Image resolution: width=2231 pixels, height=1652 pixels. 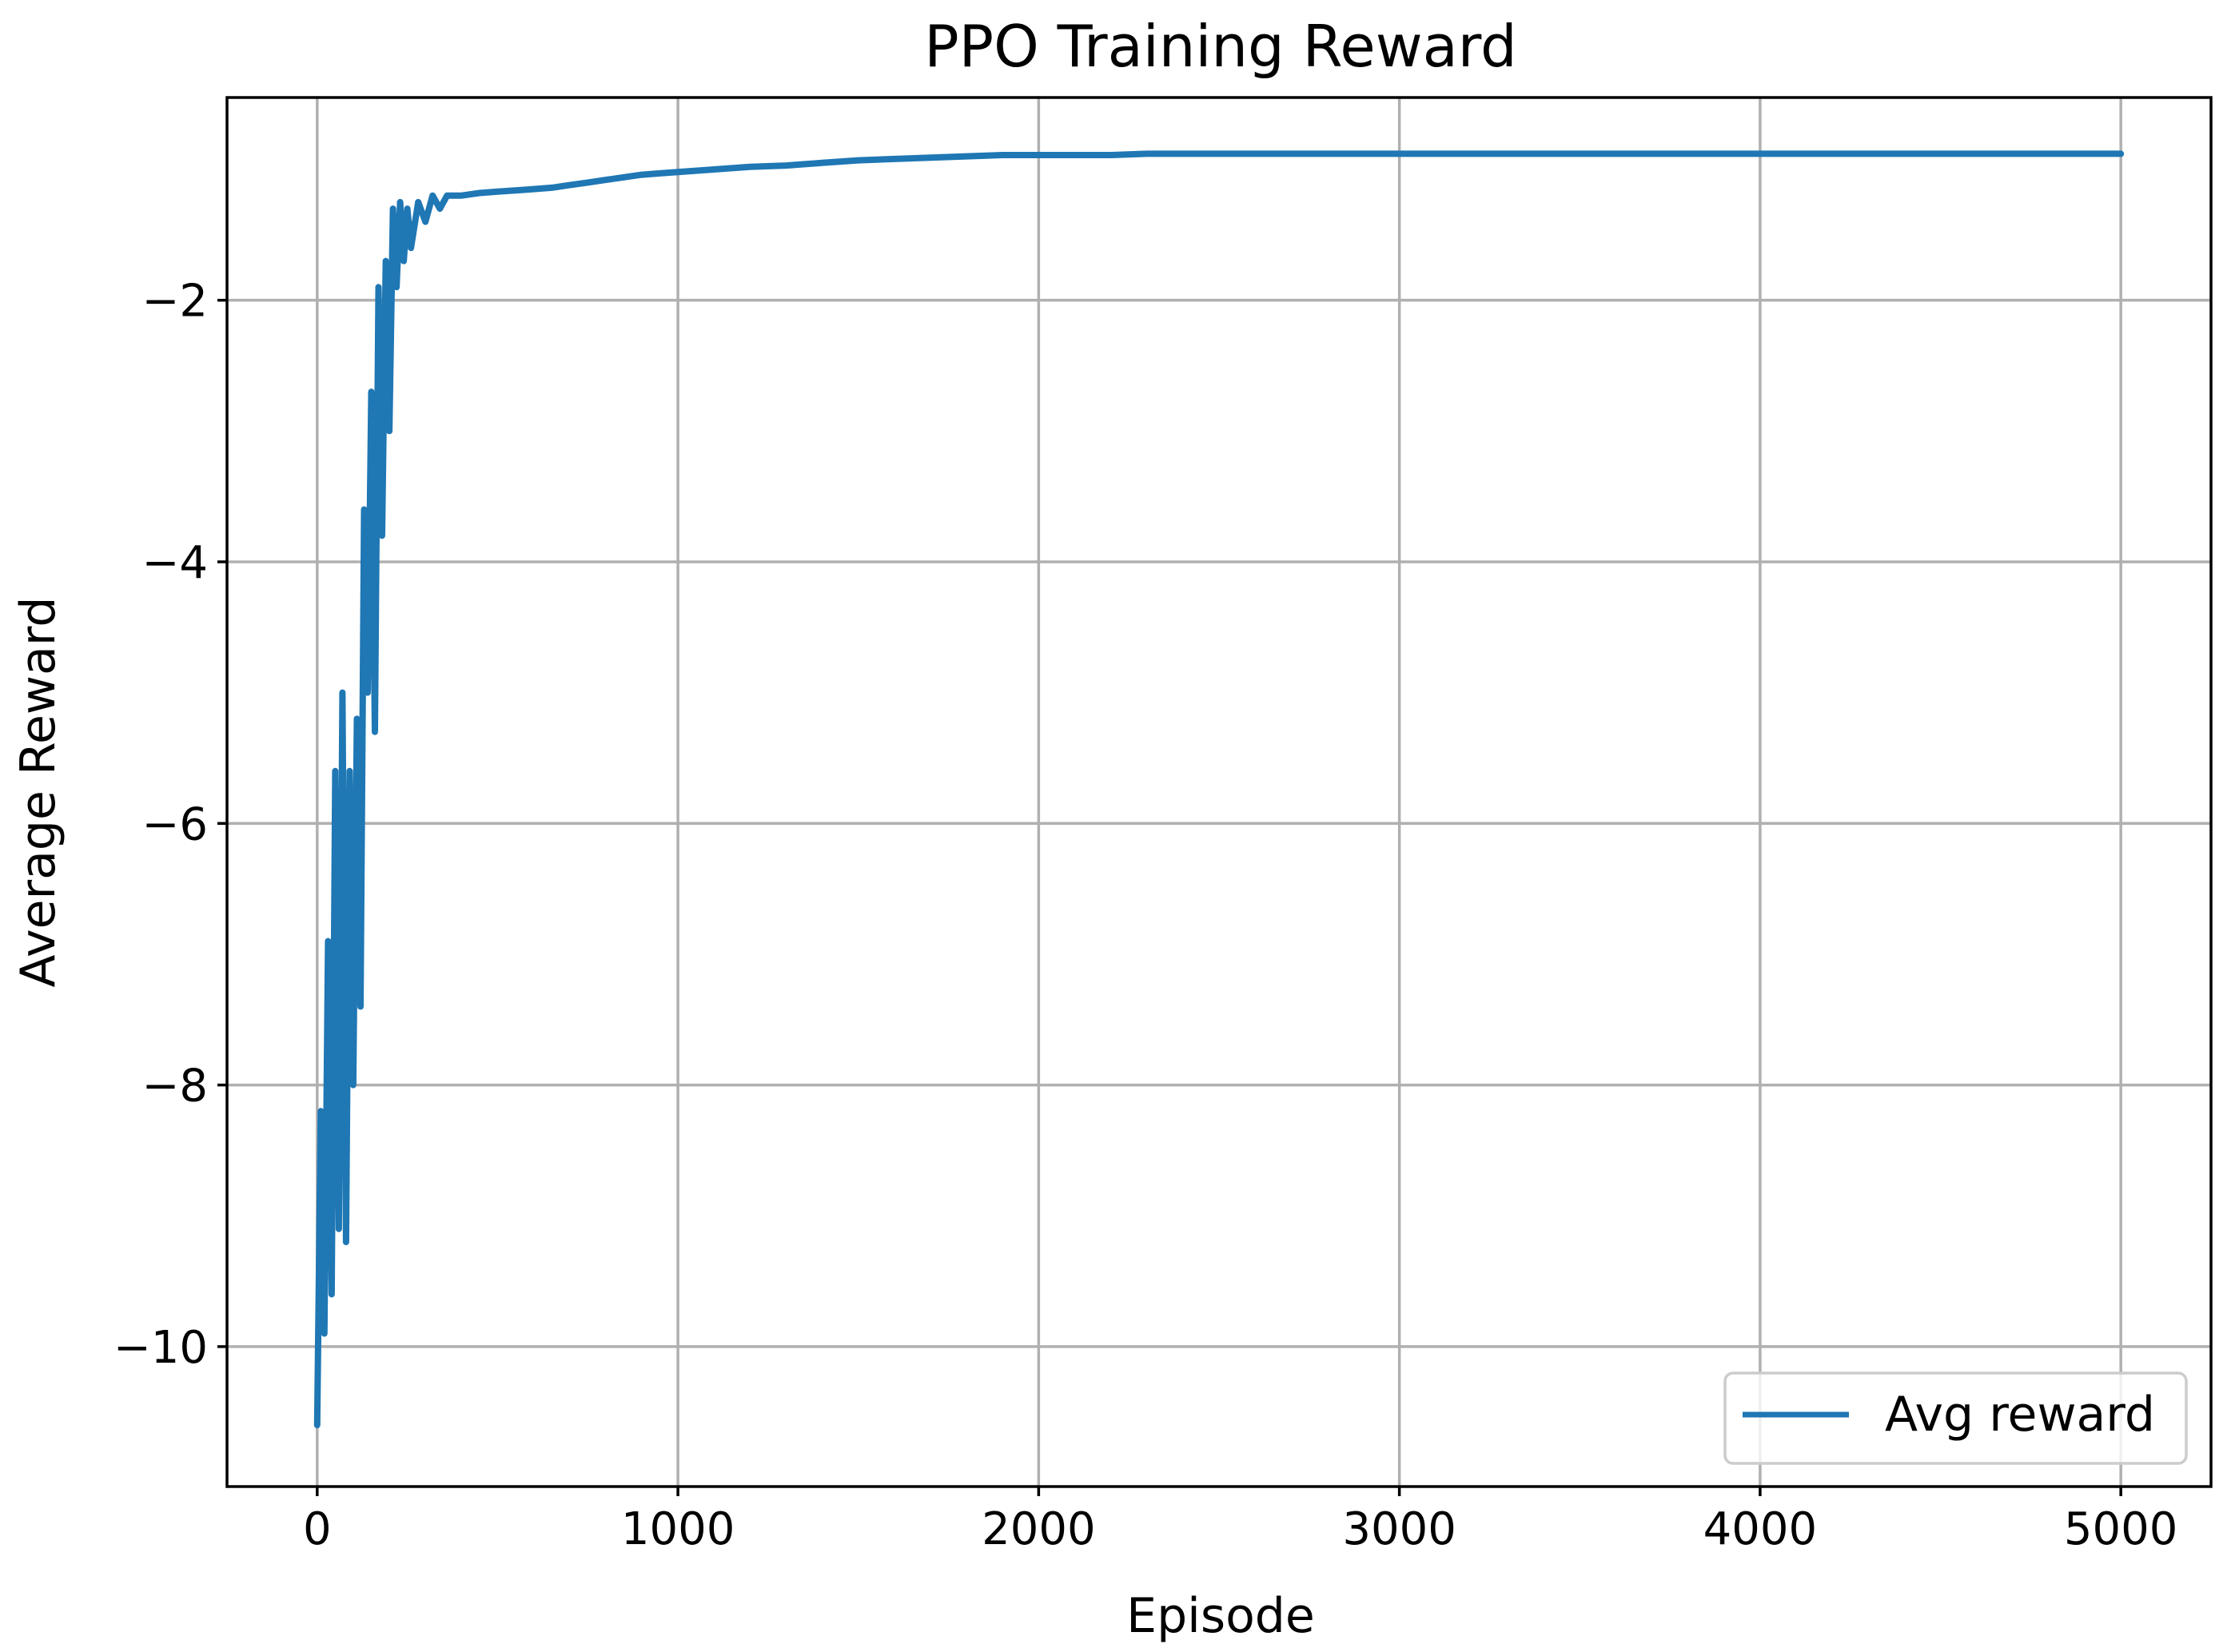 I want to click on y-axis: −10 −8 −6 −4 −2, so click(x=170, y=825).